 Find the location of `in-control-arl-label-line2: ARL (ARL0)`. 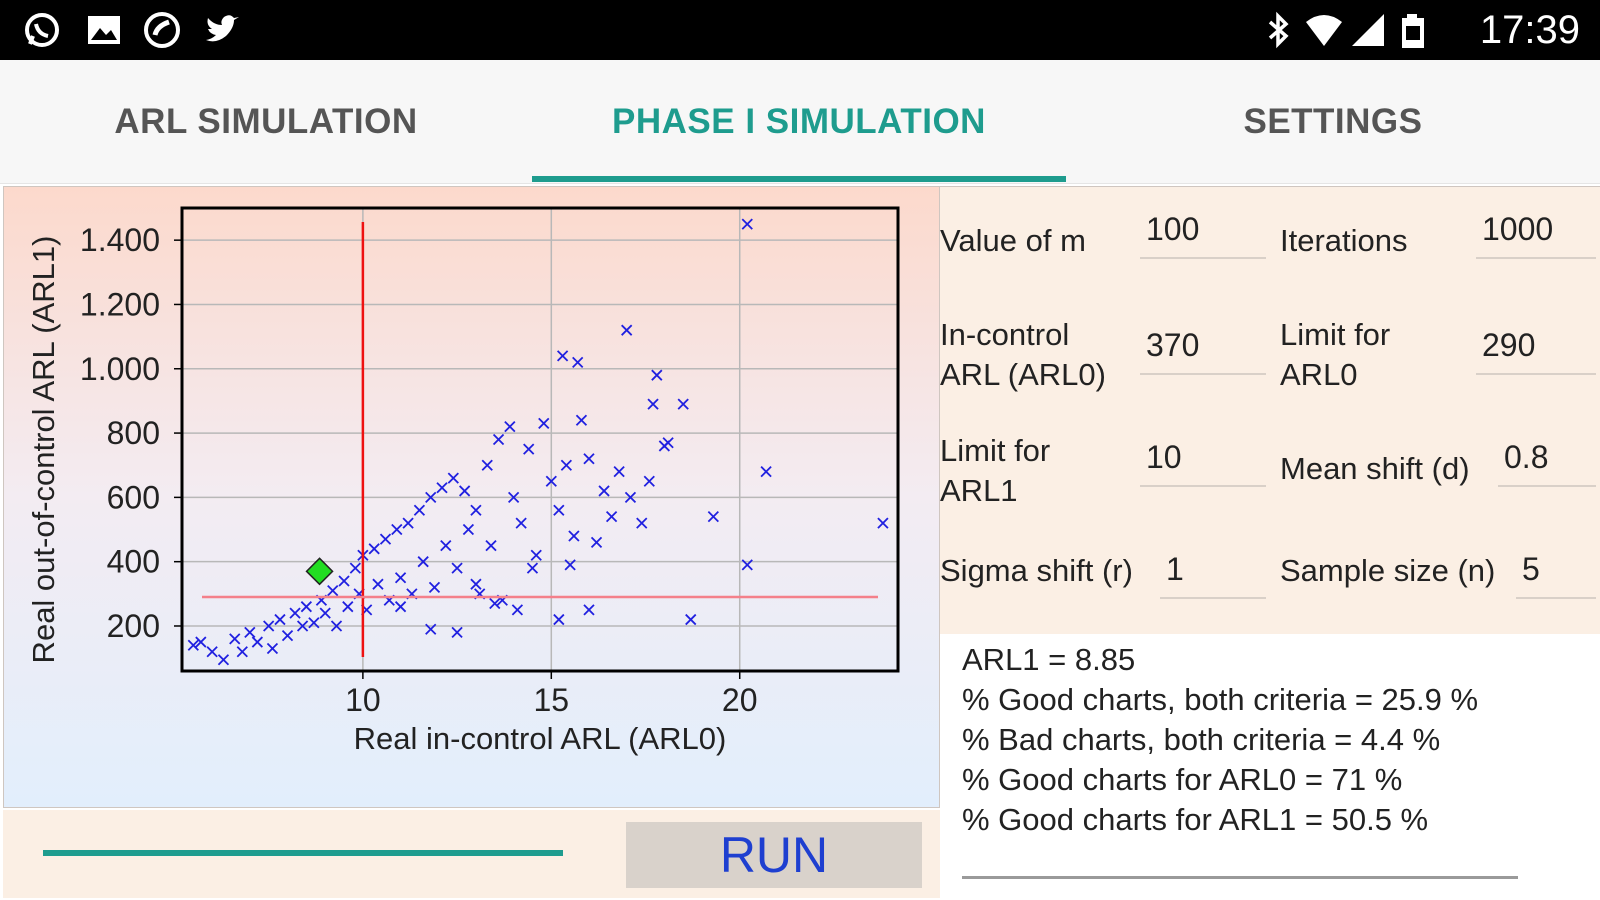

in-control-arl-label-line2: ARL (ARL0) is located at coordinates (1023, 374).